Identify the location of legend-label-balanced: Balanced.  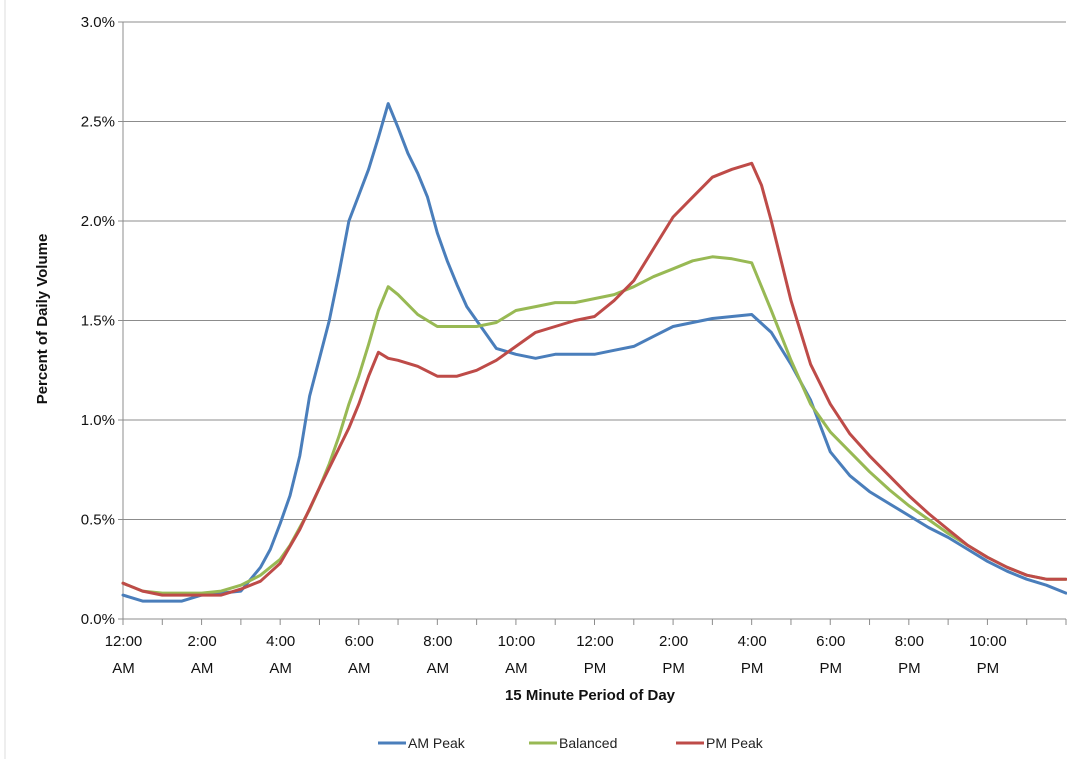
(588, 743).